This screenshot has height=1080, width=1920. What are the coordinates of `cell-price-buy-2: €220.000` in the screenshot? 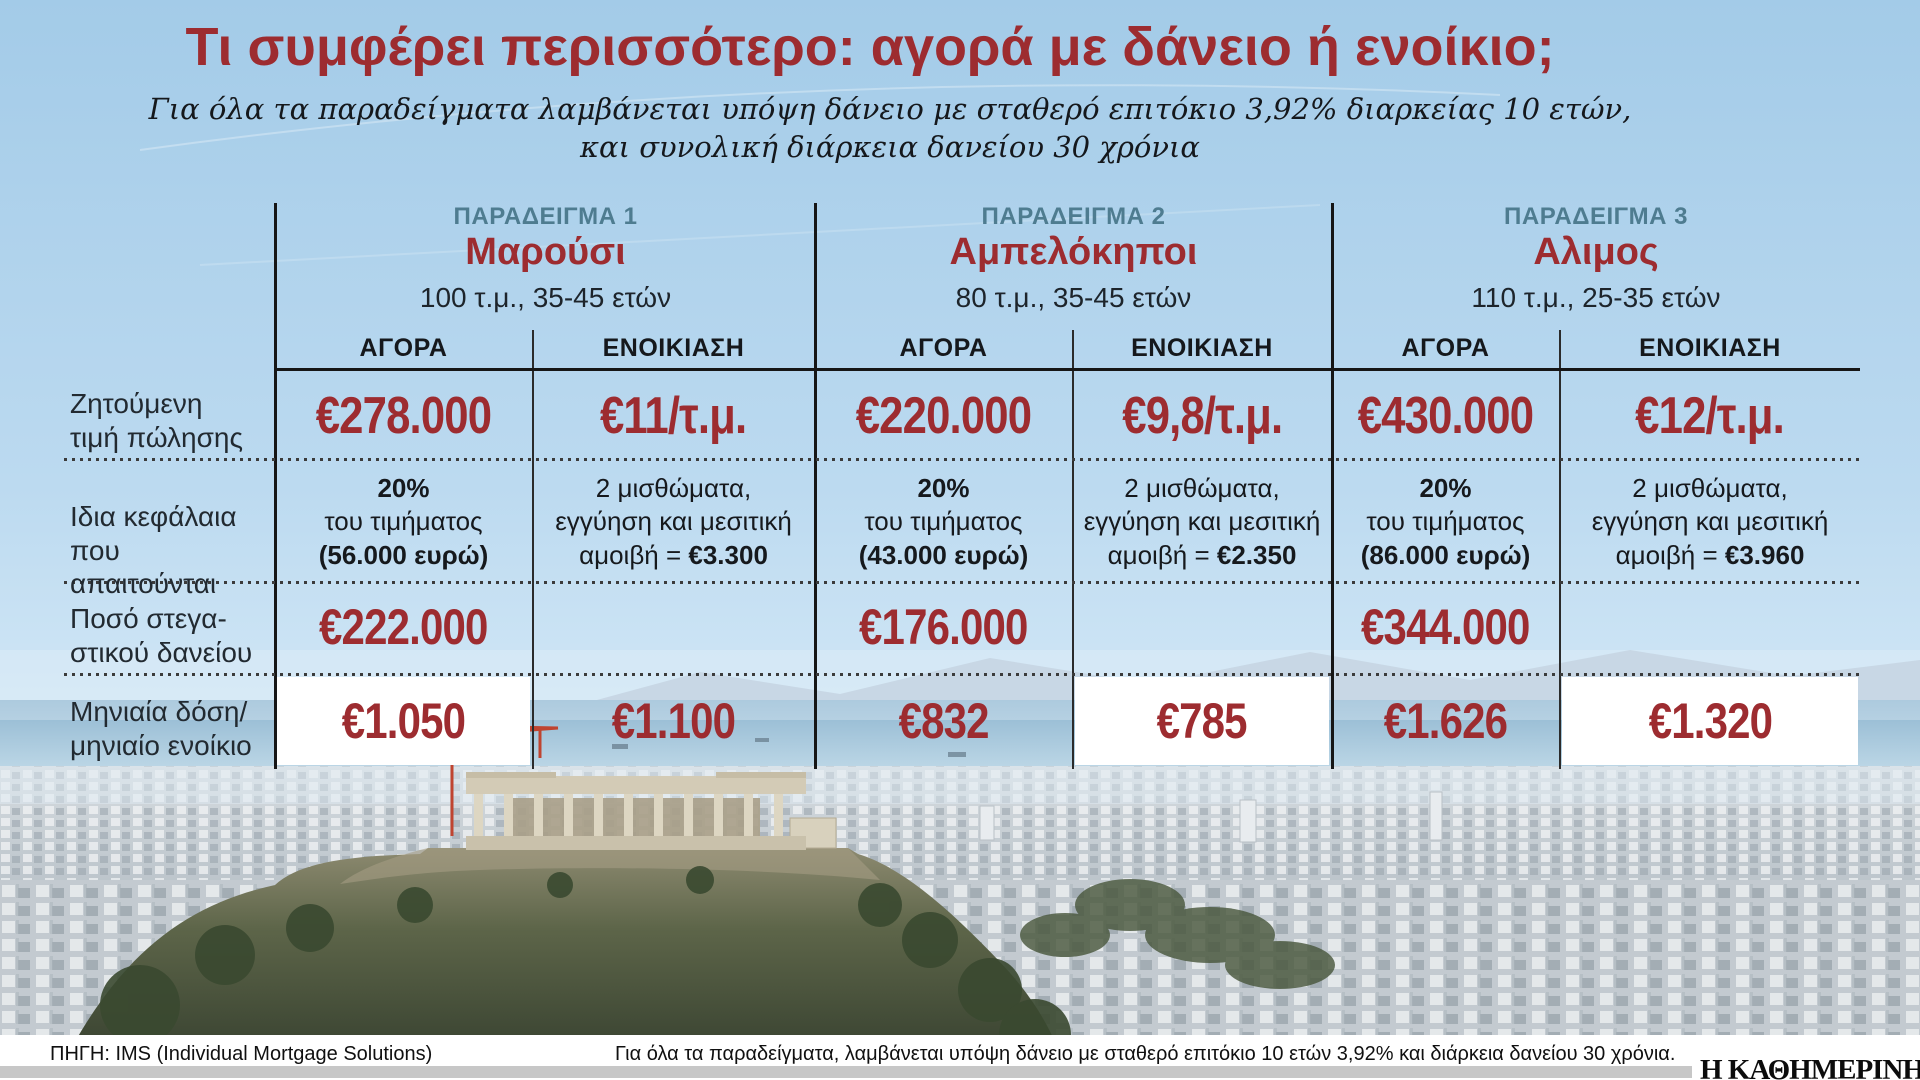 It's located at (943, 416).